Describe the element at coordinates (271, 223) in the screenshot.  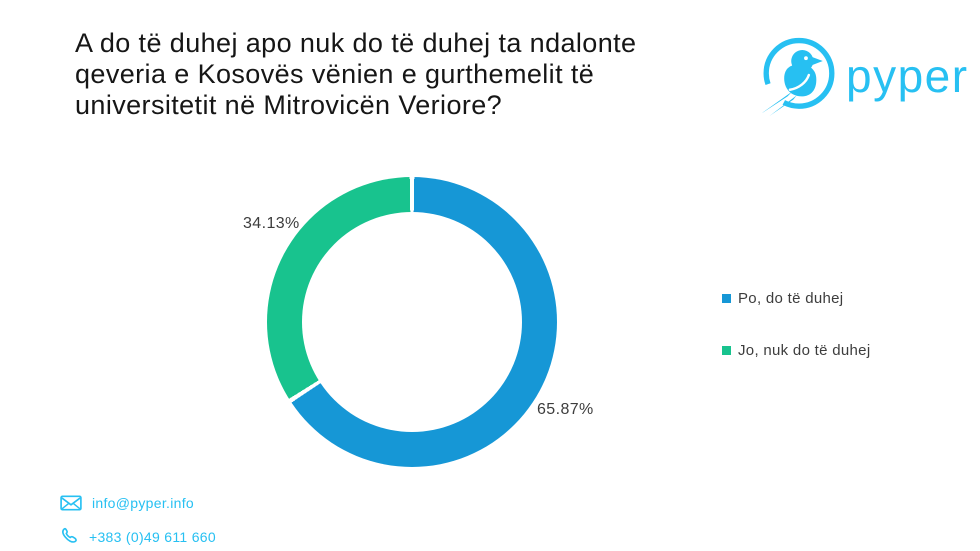
I see `value-label-no: 34.13%` at that location.